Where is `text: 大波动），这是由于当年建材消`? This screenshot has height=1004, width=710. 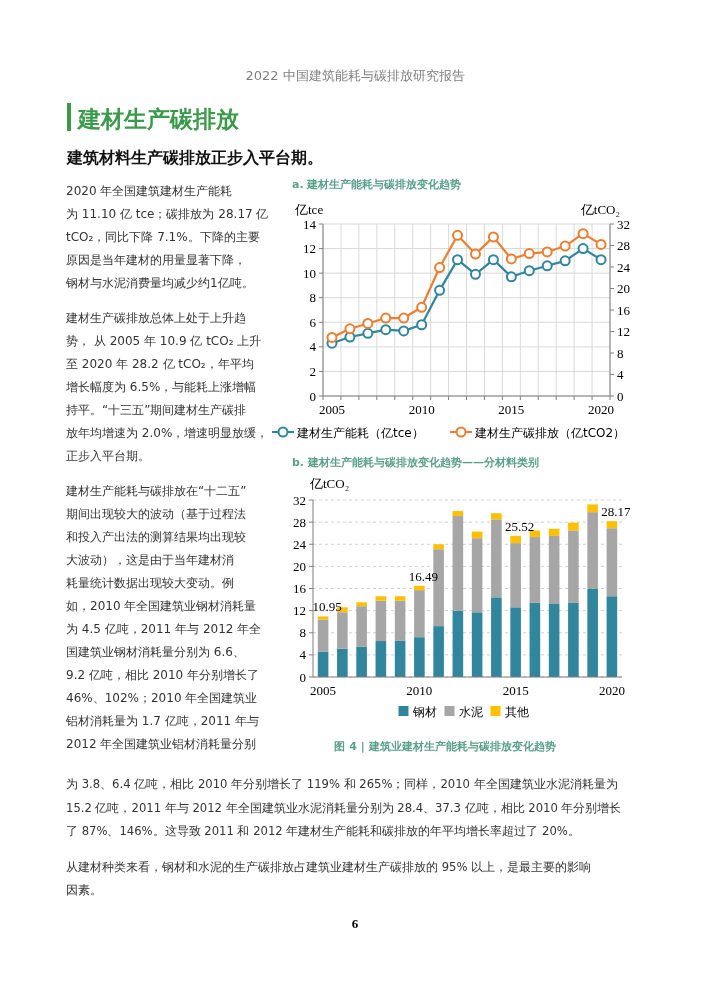 text: 大波动），这是由于当年建材消 is located at coordinates (150, 560).